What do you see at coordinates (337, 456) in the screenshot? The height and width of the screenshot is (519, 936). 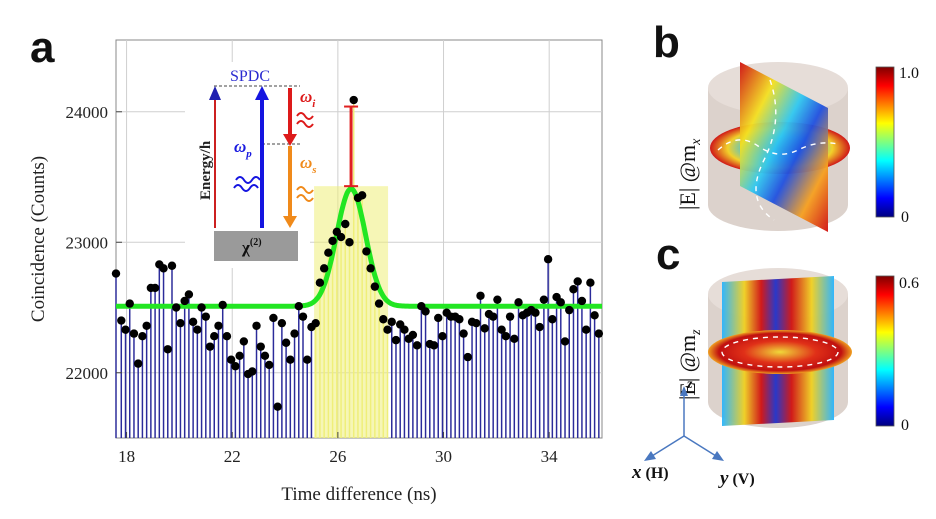 I see `x-tick-label: 26` at bounding box center [337, 456].